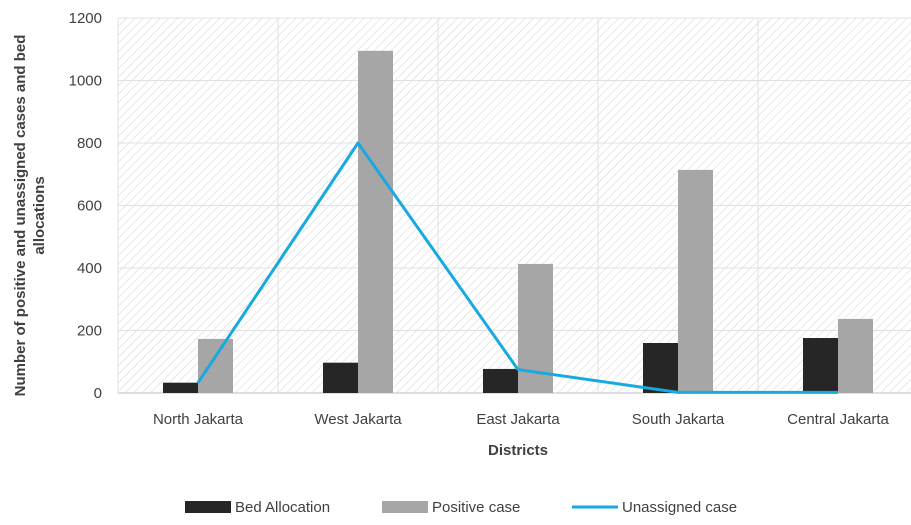 The width and height of the screenshot is (911, 525). What do you see at coordinates (89, 143) in the screenshot?
I see `y-tick-label: 800` at bounding box center [89, 143].